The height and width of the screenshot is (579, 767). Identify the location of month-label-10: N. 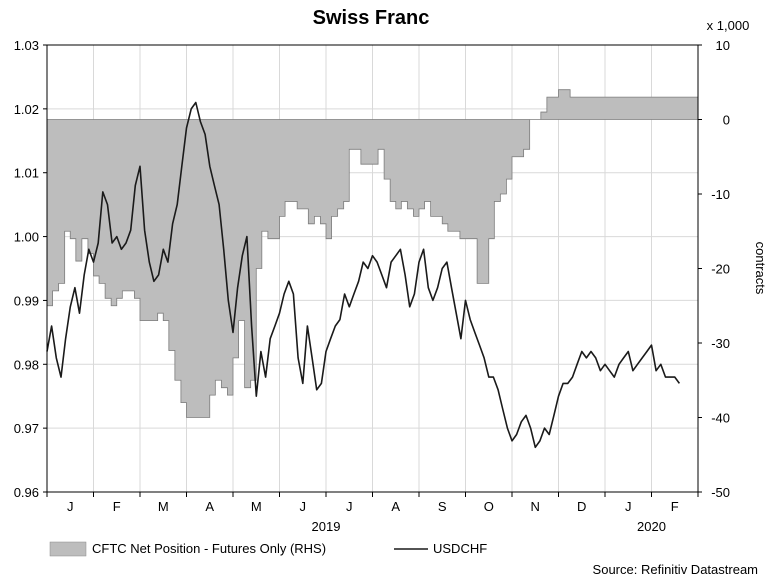
(535, 506).